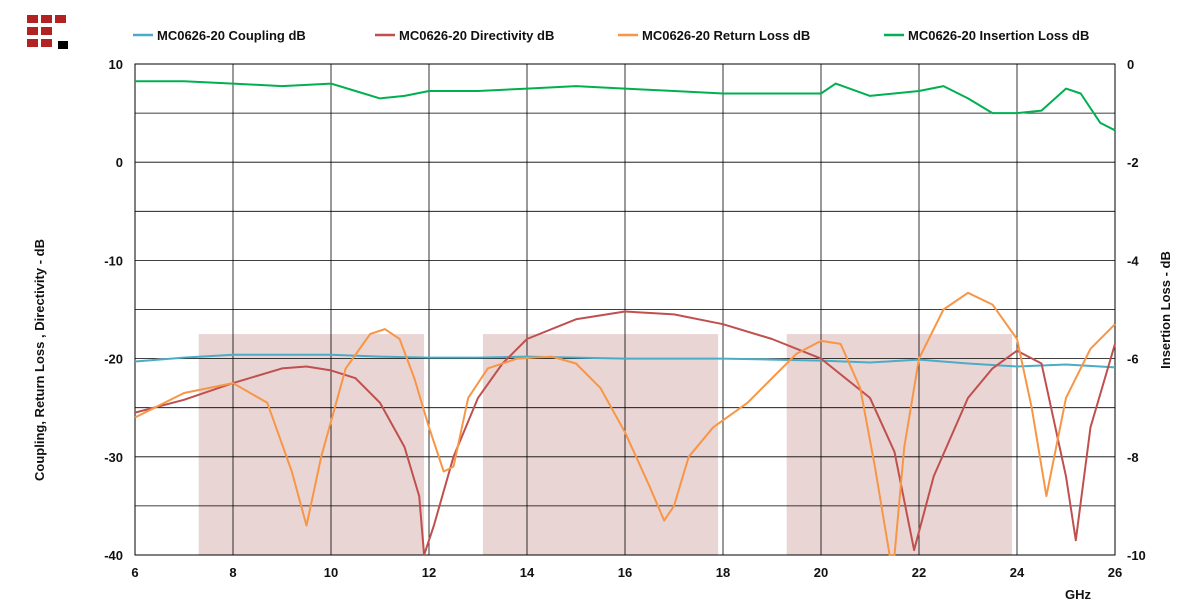 The width and height of the screenshot is (1198, 610). Describe the element at coordinates (1130, 64) in the screenshot. I see `y-right-tick-label: 0` at that location.